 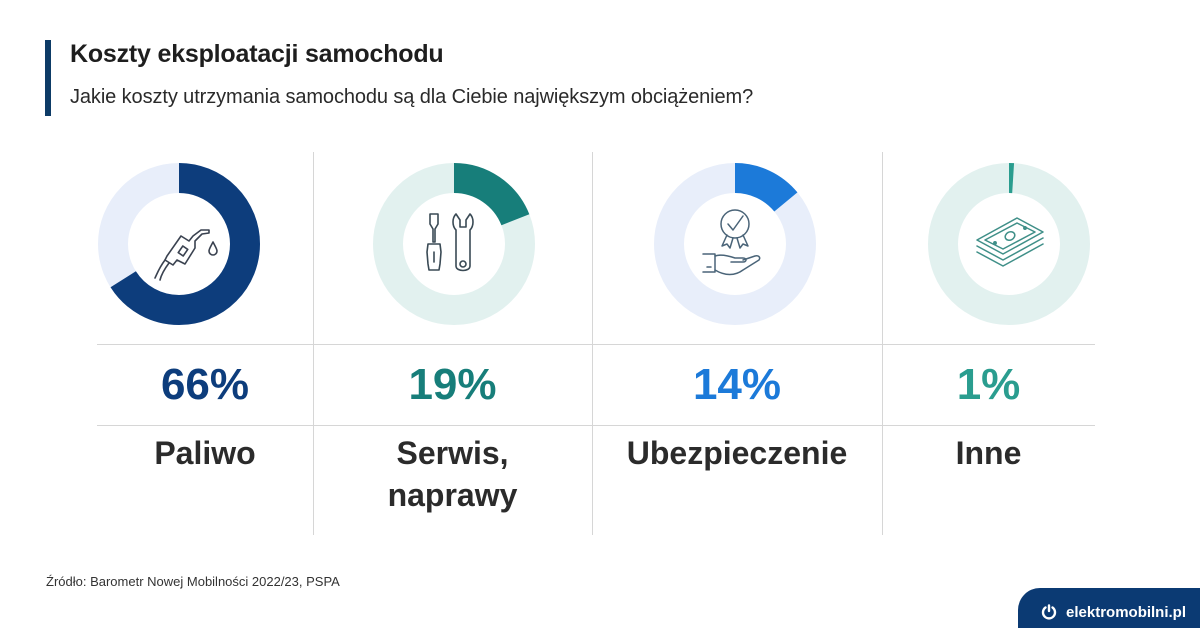 I want to click on stat-column-service: 19% Serwis, naprawy, so click(x=452, y=343).